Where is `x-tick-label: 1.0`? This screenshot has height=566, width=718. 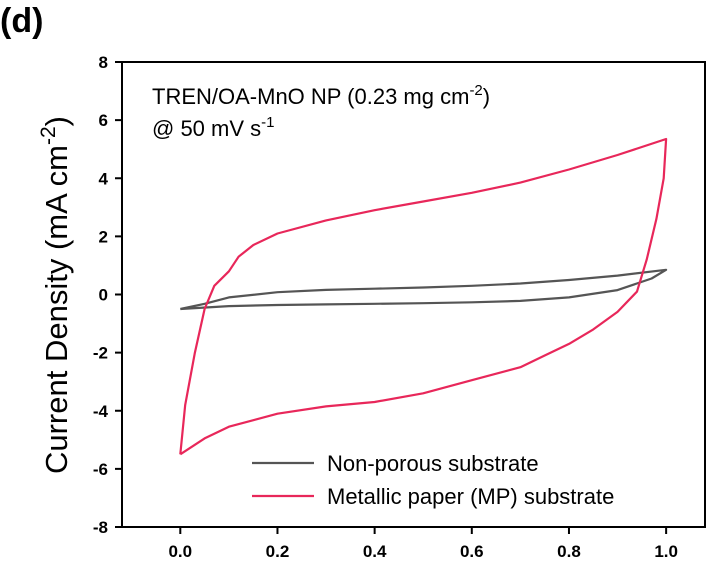 x-tick-label: 1.0 is located at coordinates (666, 551).